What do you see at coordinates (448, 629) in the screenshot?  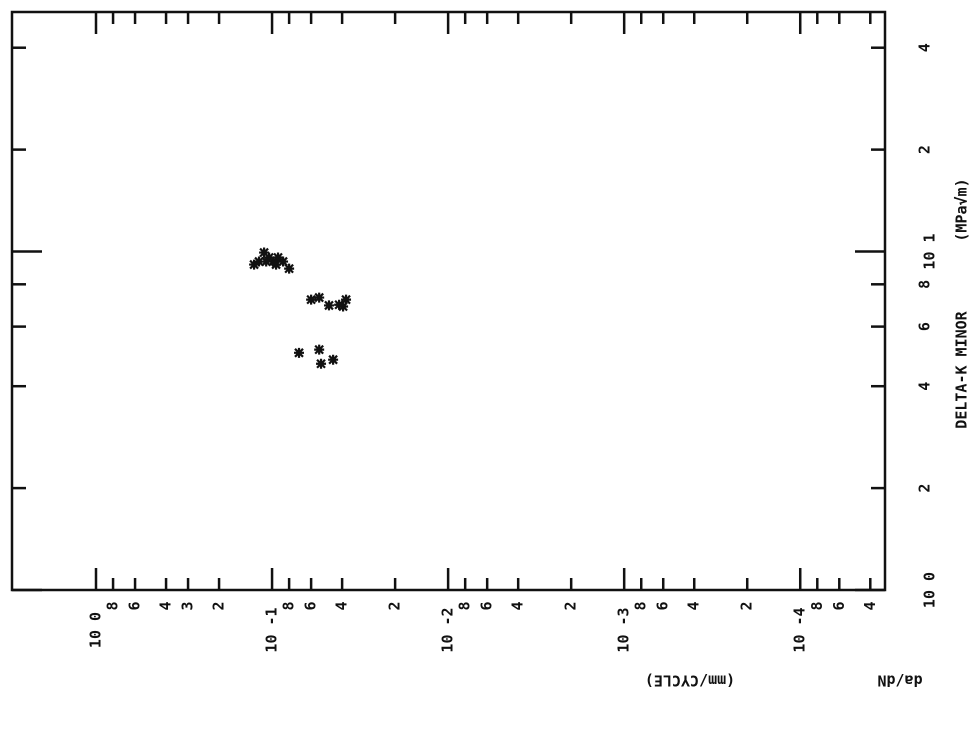 I see `x-tick-label: 10 -2` at bounding box center [448, 629].